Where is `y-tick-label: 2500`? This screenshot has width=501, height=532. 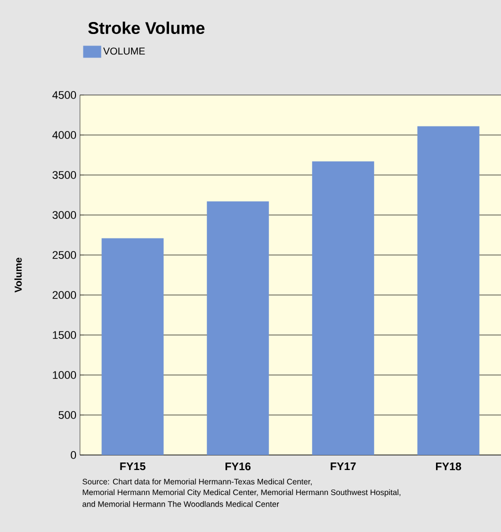
y-tick-label: 2500 is located at coordinates (64, 255).